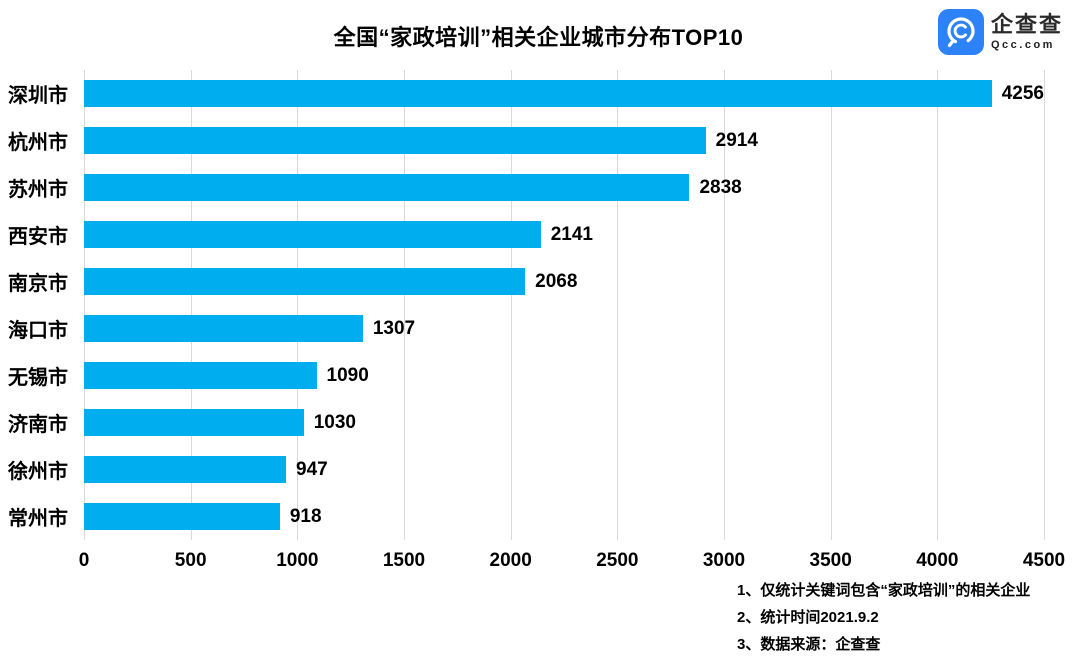 This screenshot has width=1077, height=669. I want to click on city-label: 深圳市, so click(38, 96).